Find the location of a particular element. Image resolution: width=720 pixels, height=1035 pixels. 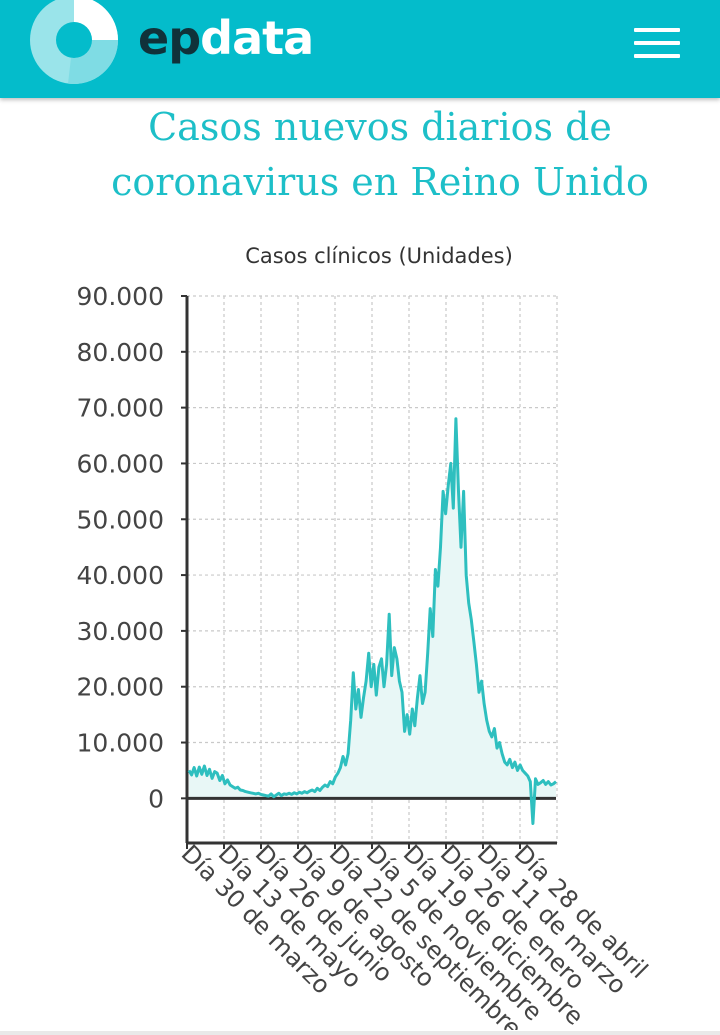

bottom-divider is located at coordinates (360, 1033).